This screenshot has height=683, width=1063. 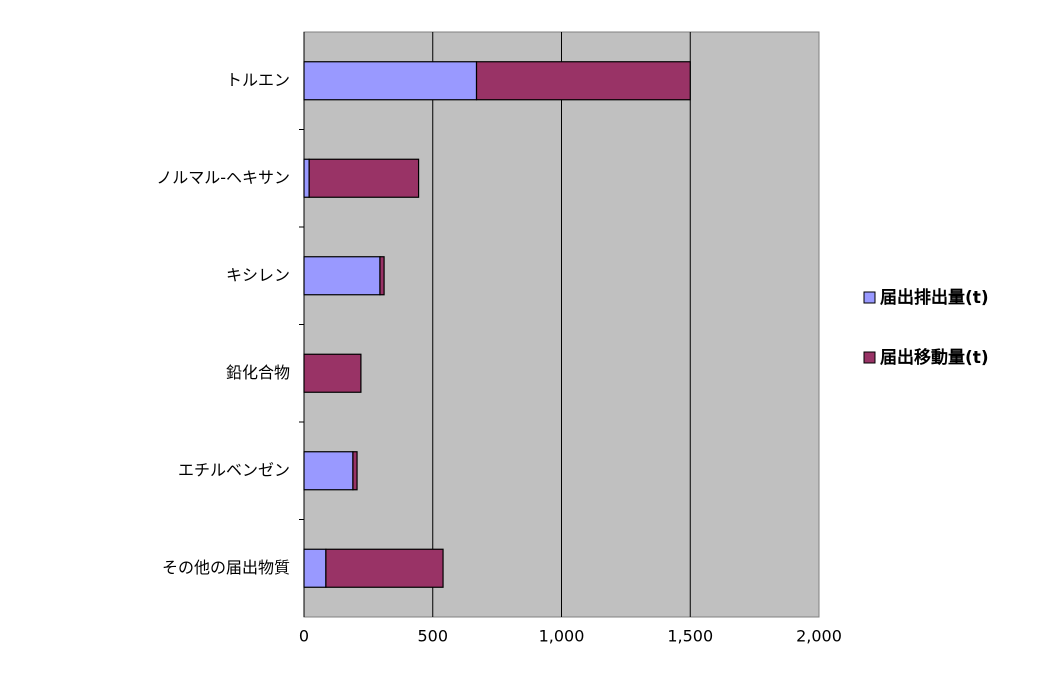 I want to click on y-tick-label: 鉛化合物, so click(x=258, y=372).